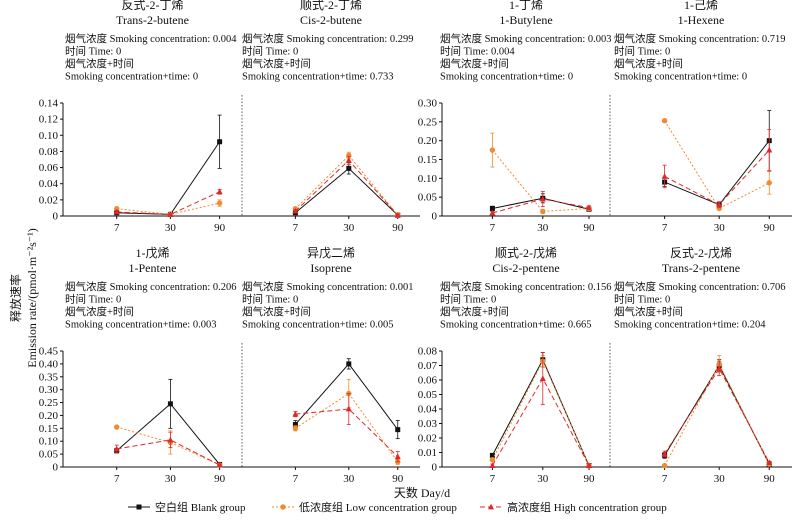 Image resolution: width=800 pixels, height=520 pixels. What do you see at coordinates (427, 439) in the screenshot?
I see `y-tick-label: 0.02` at bounding box center [427, 439].